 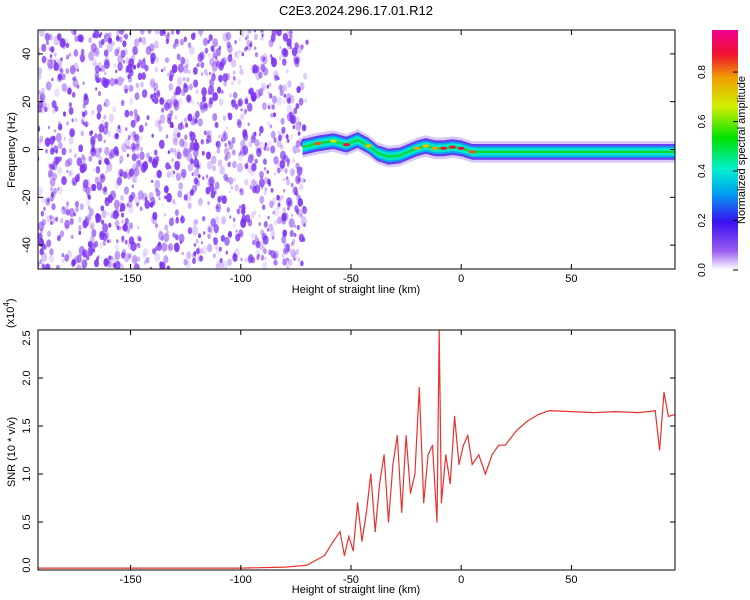 I want to click on y-tick-label: 2.0, so click(x=27, y=377).